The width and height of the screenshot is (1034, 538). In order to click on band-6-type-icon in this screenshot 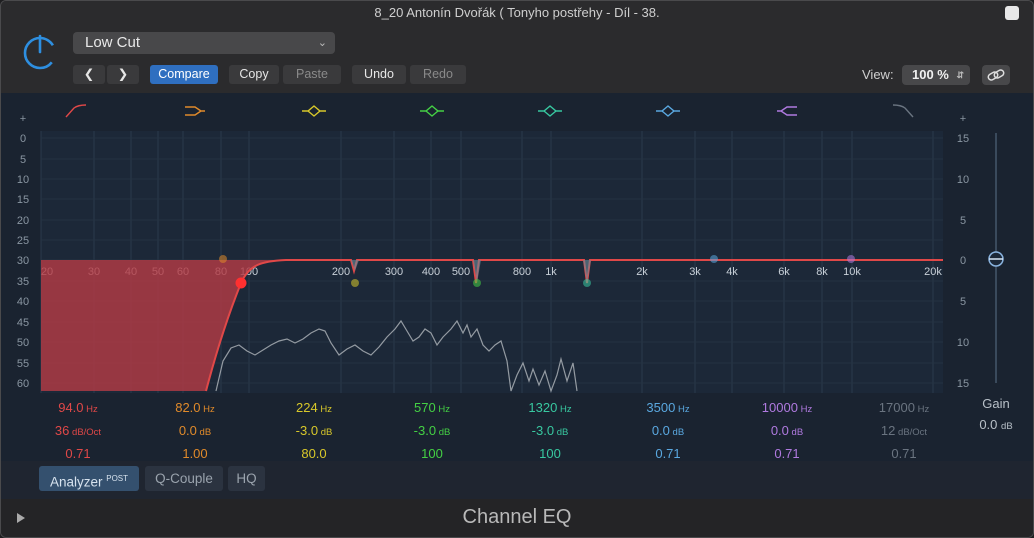, I will do `click(668, 111)`.